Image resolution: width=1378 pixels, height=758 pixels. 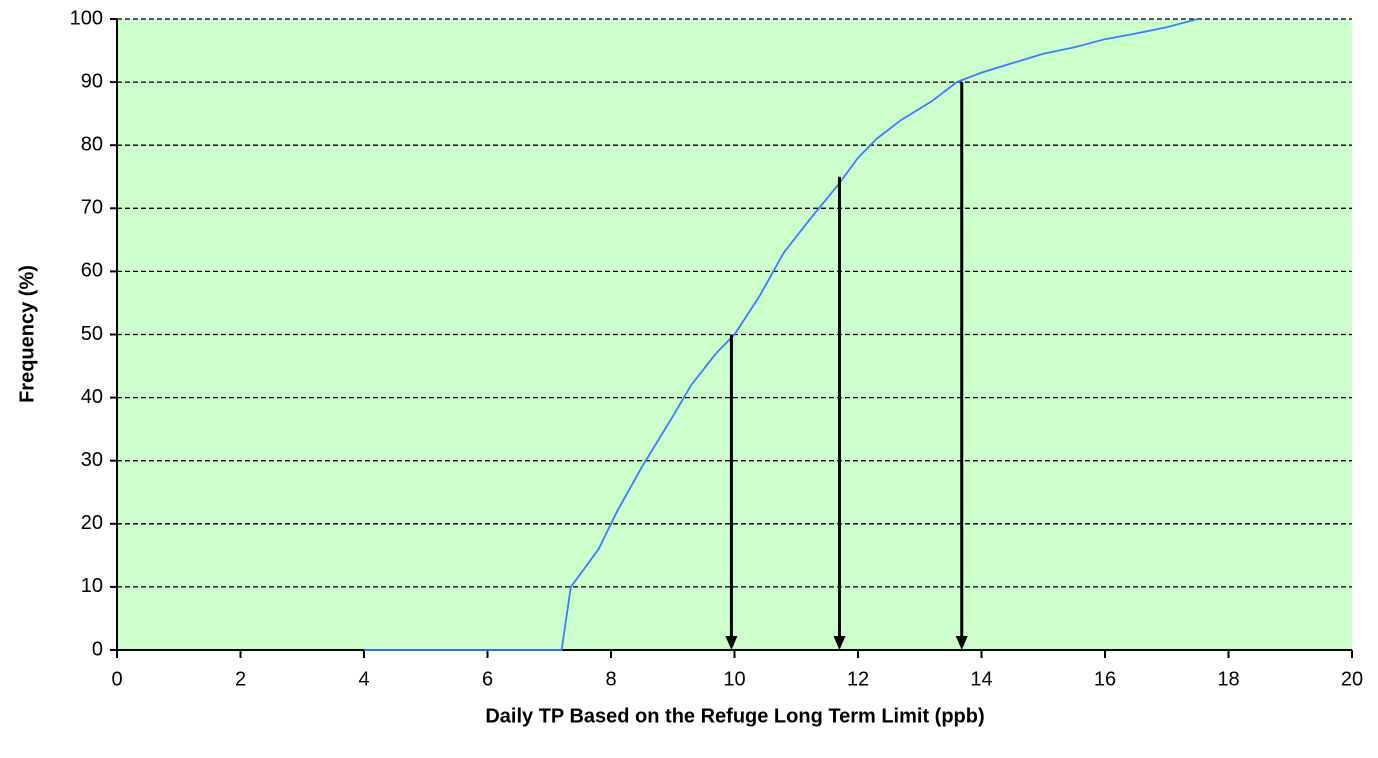 What do you see at coordinates (92, 271) in the screenshot?
I see `y-tick-label: 60` at bounding box center [92, 271].